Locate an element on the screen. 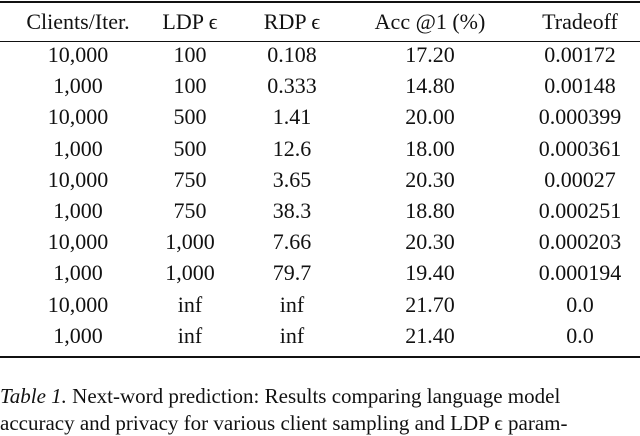  header-cell: LDP ϵ is located at coordinates (190, 21).